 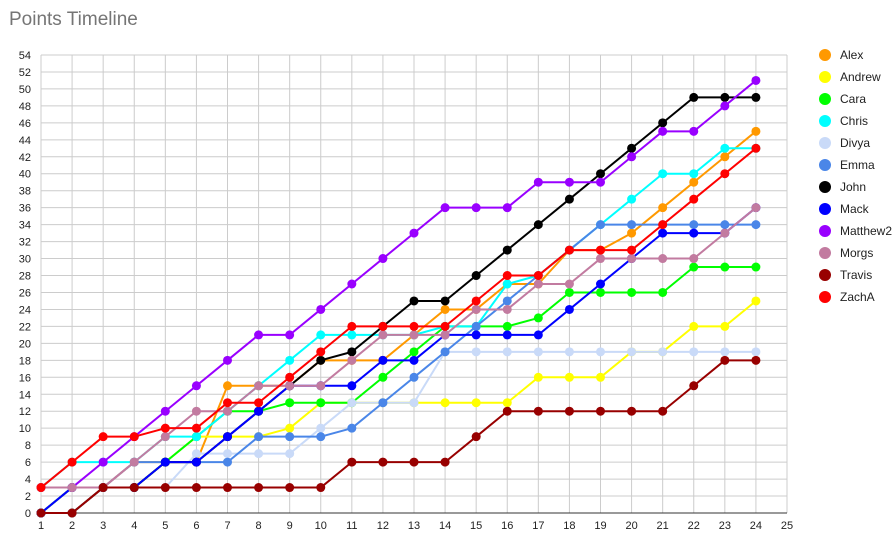 I want to click on chart-title: Points Timeline, so click(x=73, y=19).